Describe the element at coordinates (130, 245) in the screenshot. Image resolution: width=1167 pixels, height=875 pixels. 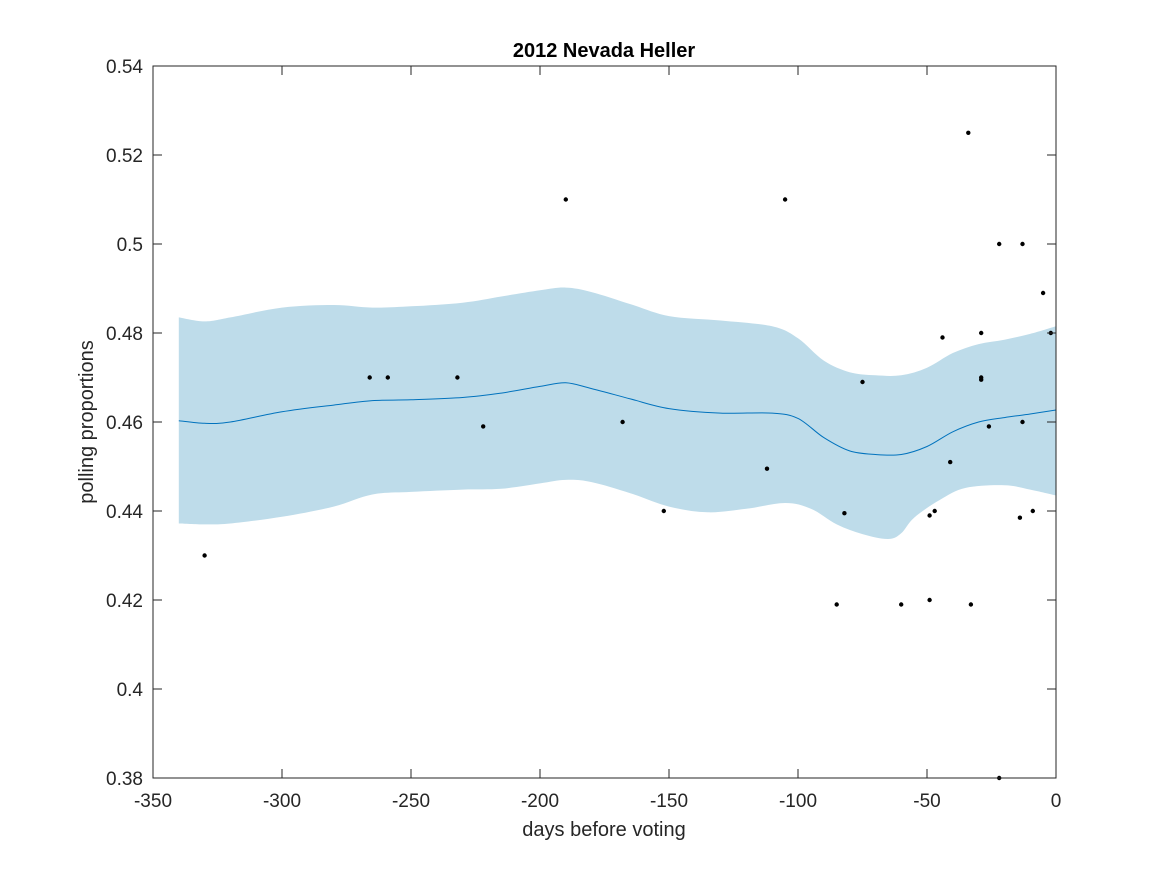
I see `y-tick-label: 0.5` at that location.